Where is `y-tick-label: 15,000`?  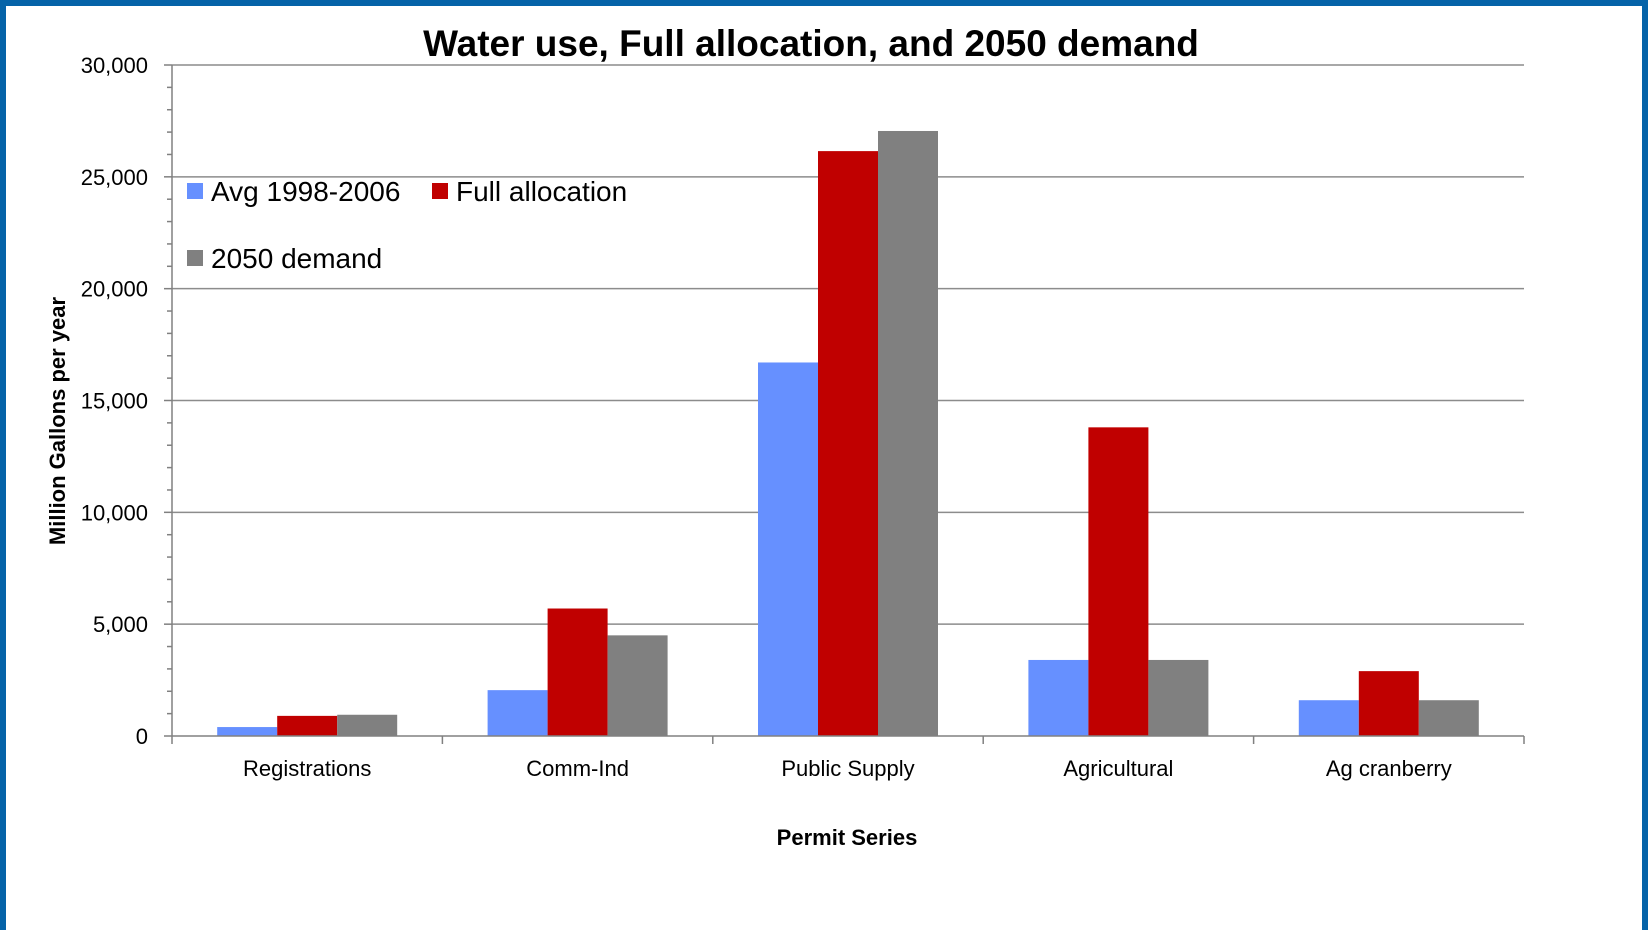 y-tick-label: 15,000 is located at coordinates (114, 401).